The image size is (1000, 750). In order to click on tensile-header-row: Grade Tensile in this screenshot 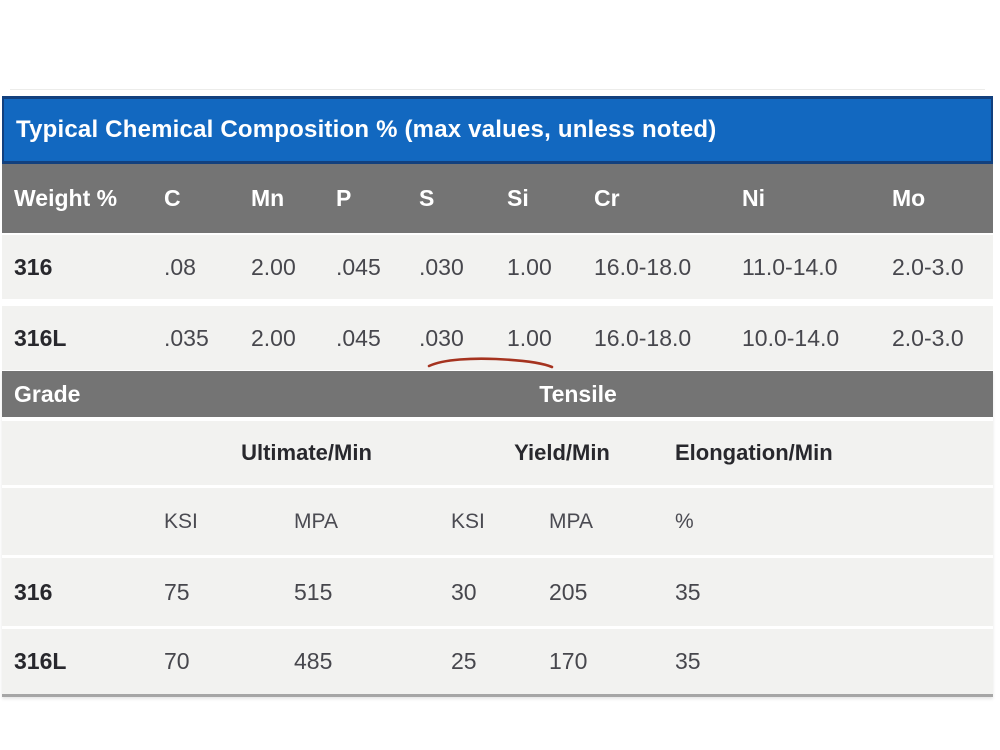, I will do `click(498, 395)`.